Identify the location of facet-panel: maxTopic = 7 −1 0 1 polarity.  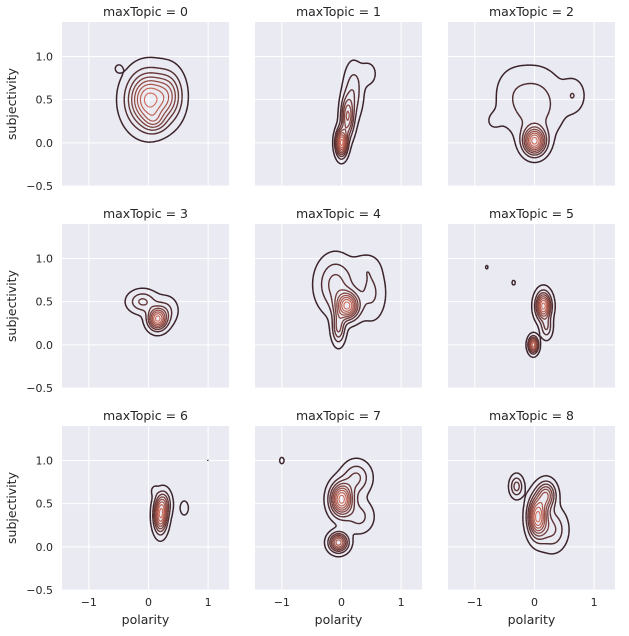
(338, 517).